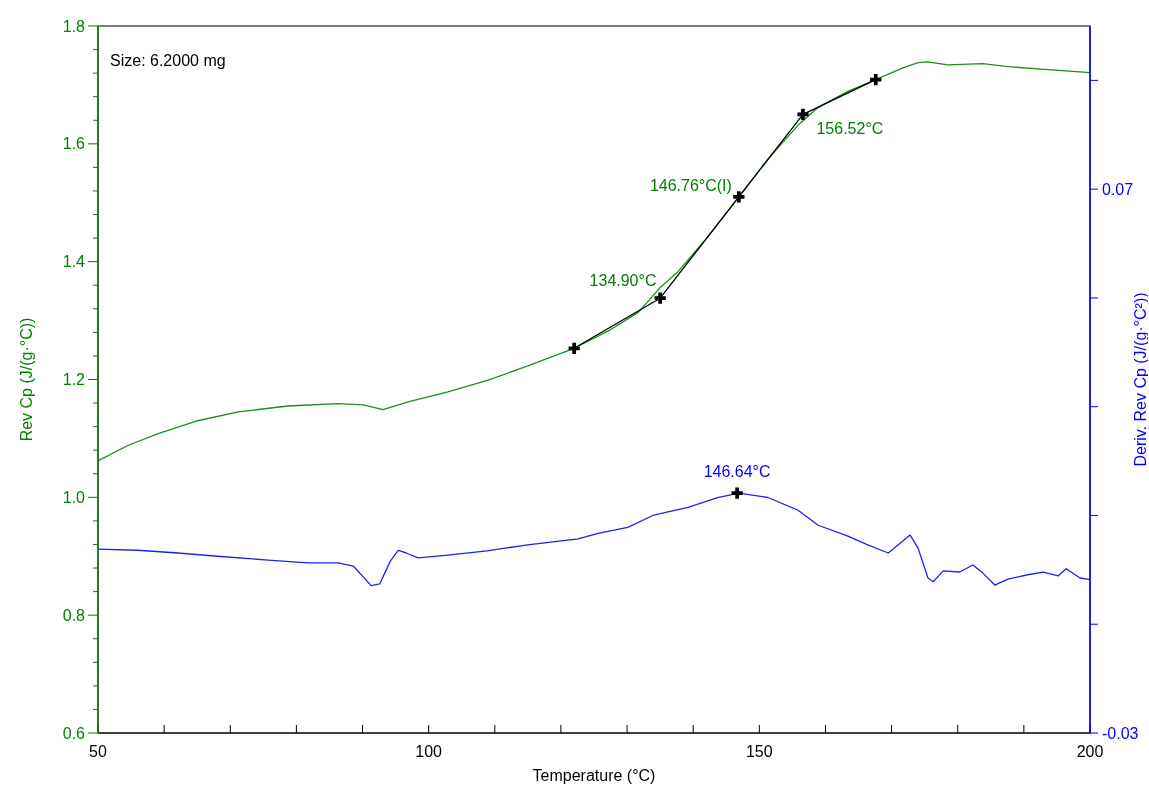 The image size is (1149, 789). What do you see at coordinates (74, 497) in the screenshot?
I see `y-tick-label: 1.0` at bounding box center [74, 497].